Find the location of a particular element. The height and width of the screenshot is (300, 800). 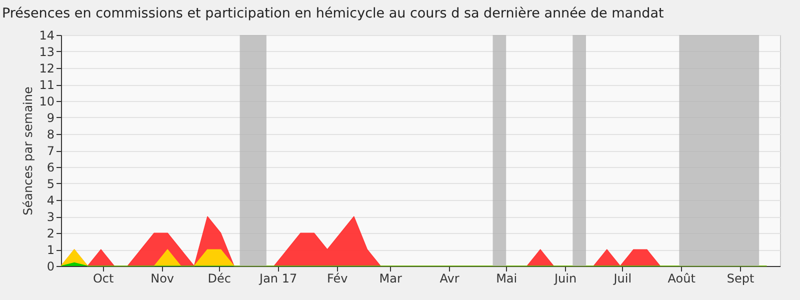

x-tick-label: Sept is located at coordinates (740, 279).